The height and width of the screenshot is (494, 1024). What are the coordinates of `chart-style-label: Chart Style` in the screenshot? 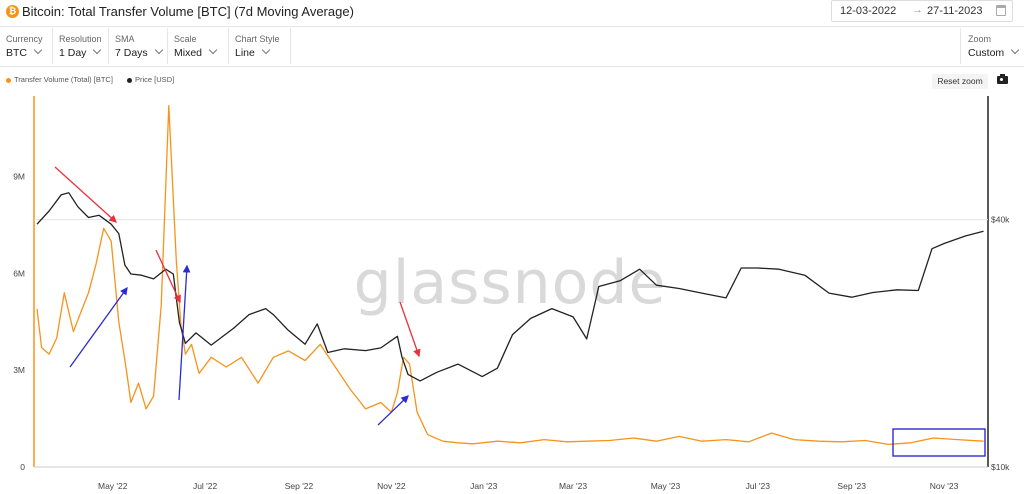 It's located at (257, 39).